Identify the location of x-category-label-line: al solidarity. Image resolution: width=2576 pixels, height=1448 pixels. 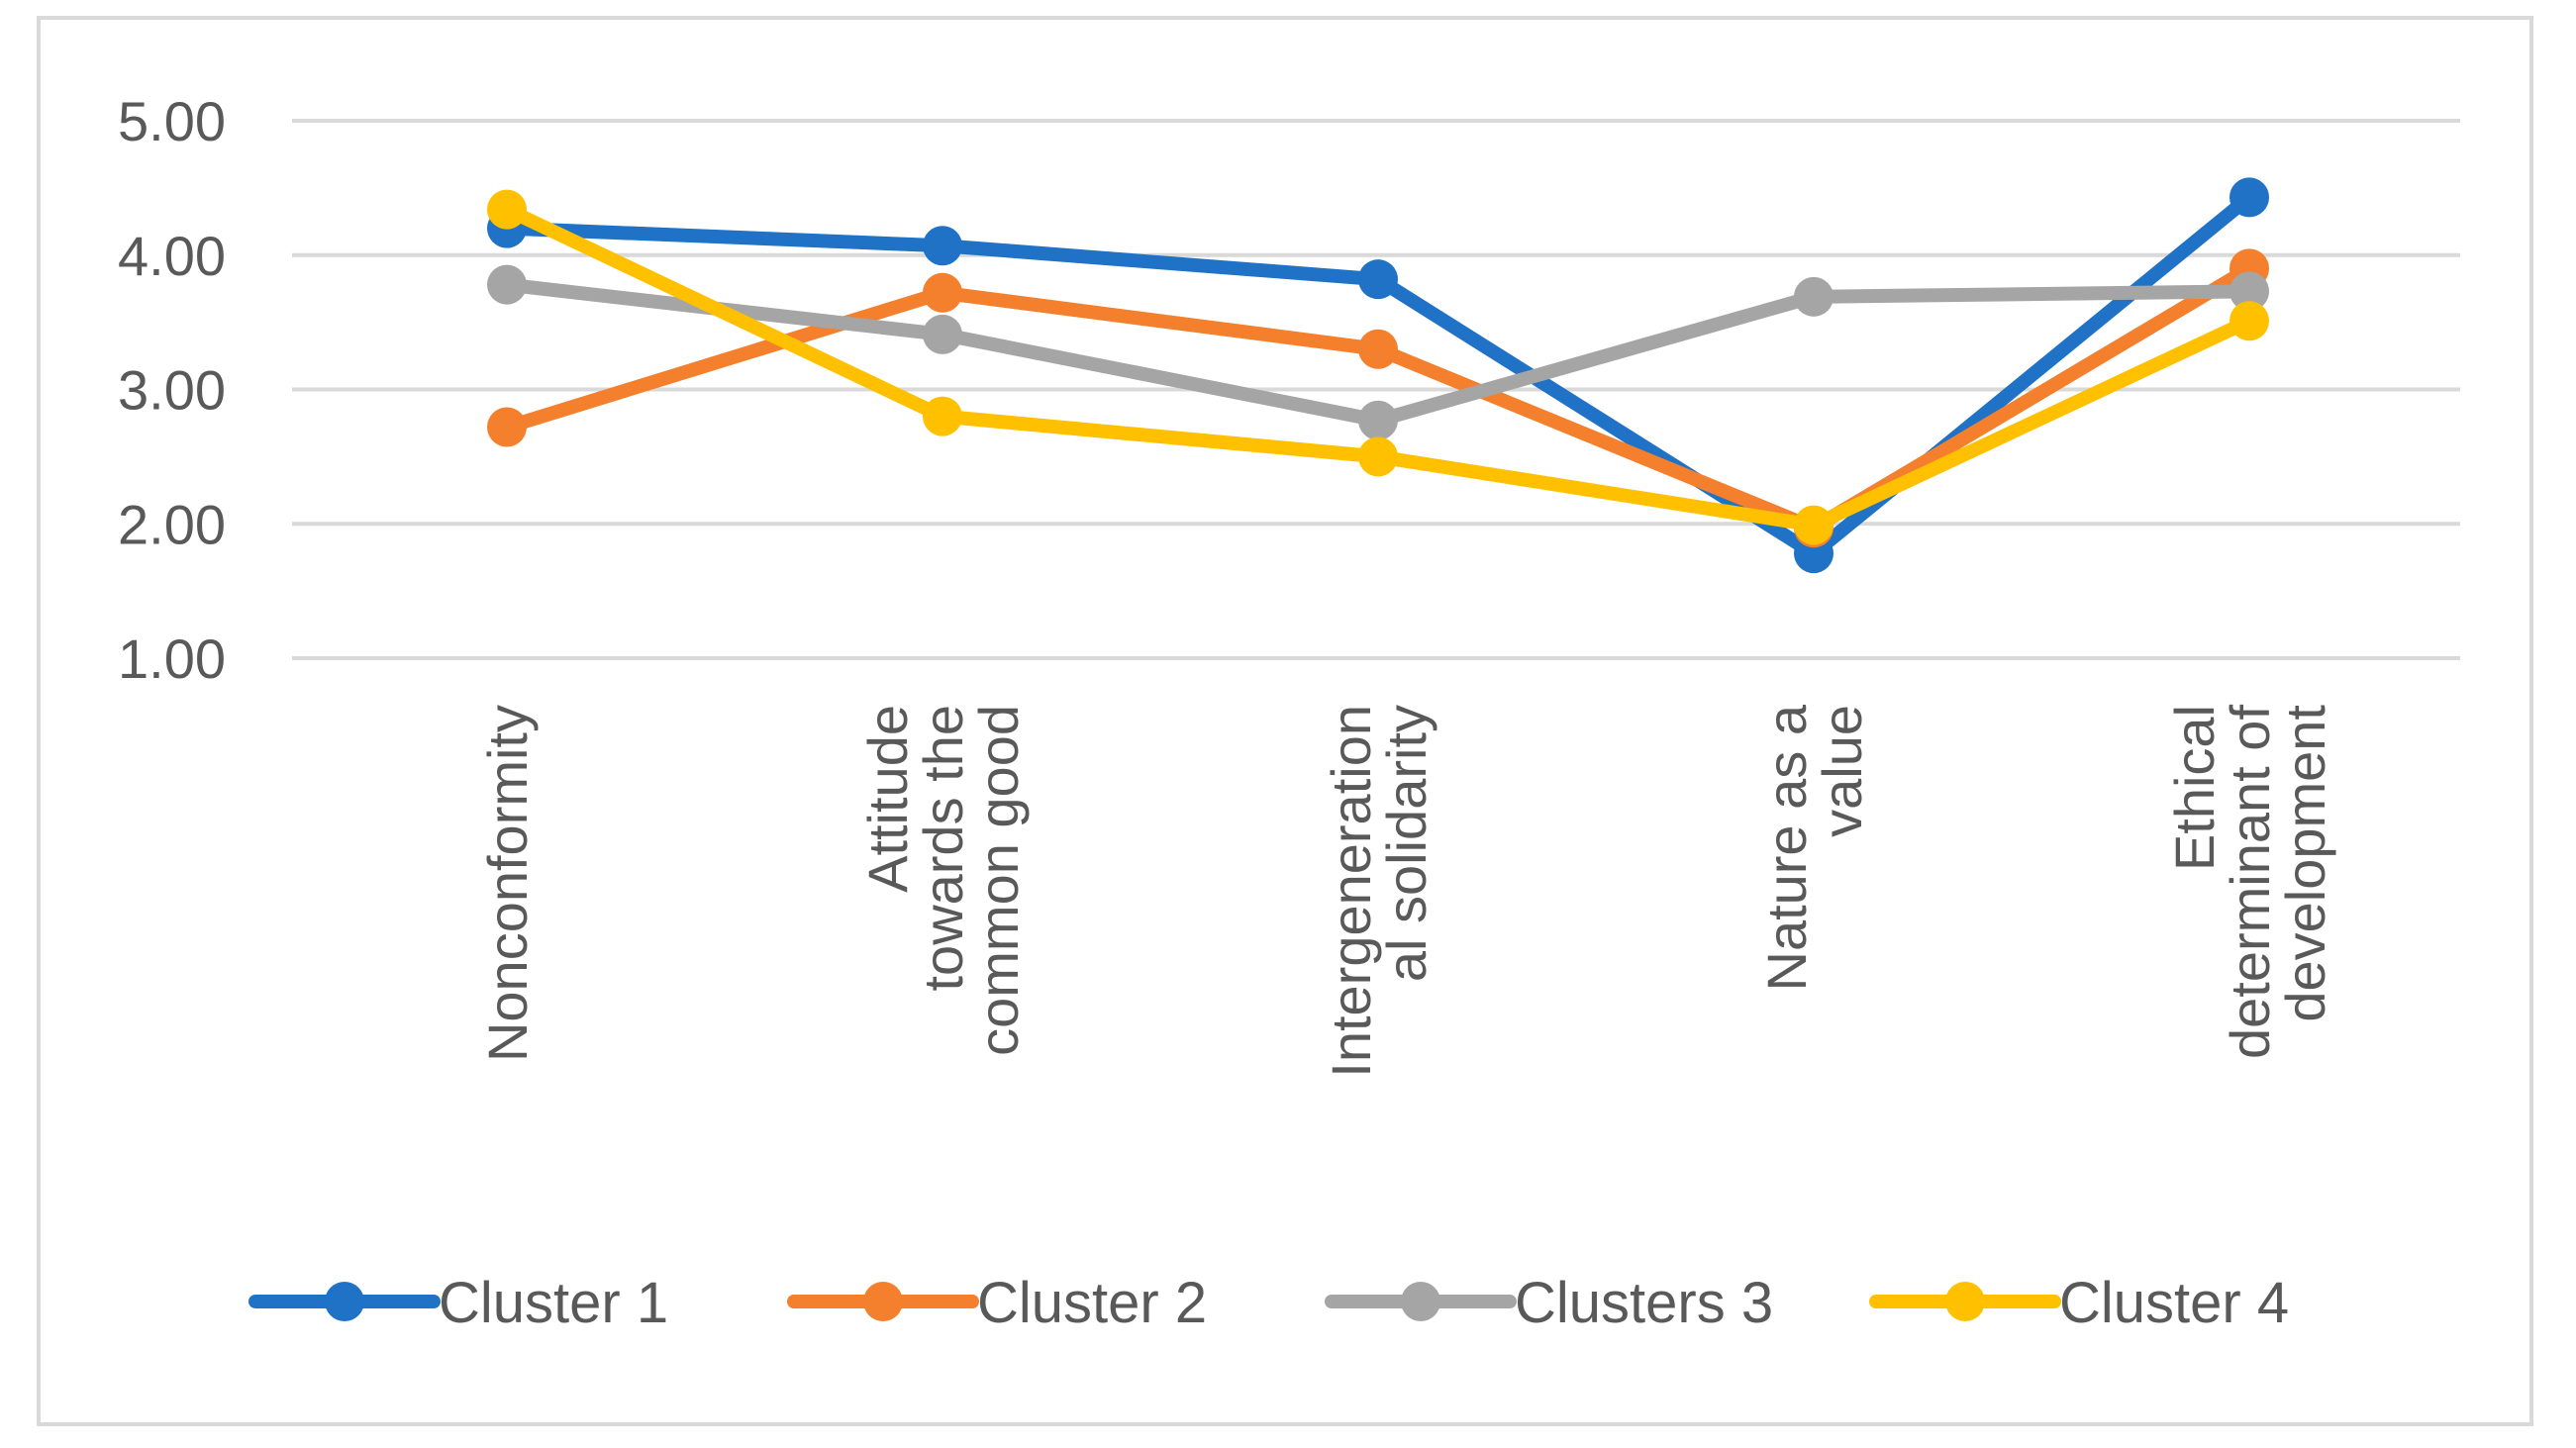
(1406, 843).